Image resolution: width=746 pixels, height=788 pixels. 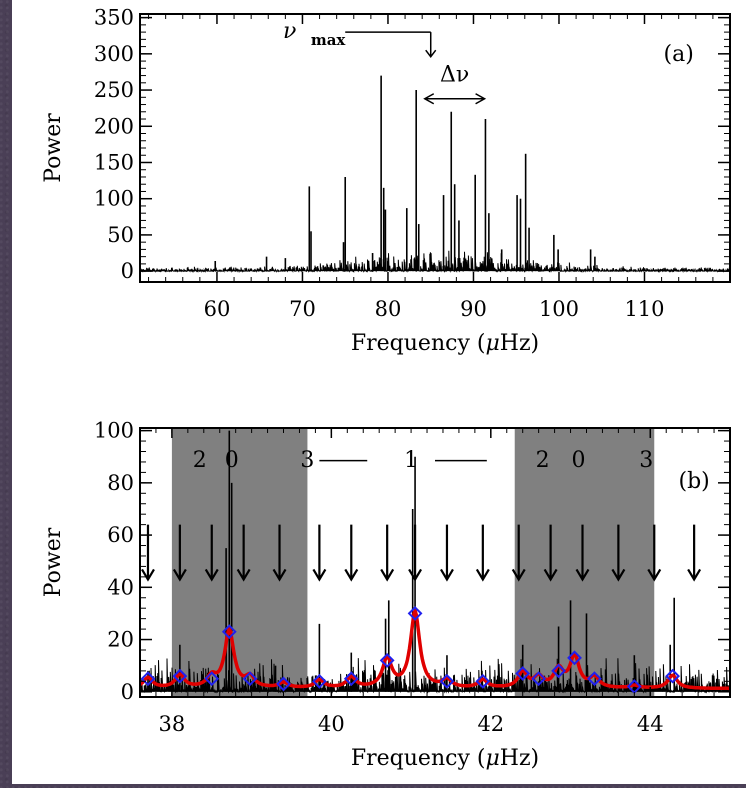 What do you see at coordinates (644, 309) in the screenshot?
I see `x-tick-label: 110` at bounding box center [644, 309].